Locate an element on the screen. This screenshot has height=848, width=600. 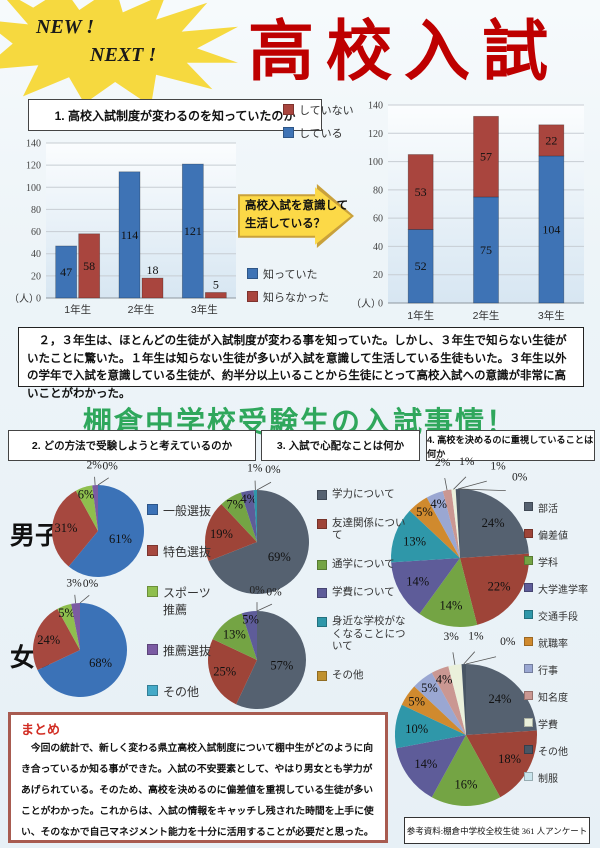
svg-text: 10% is located at coordinates (416, 729).